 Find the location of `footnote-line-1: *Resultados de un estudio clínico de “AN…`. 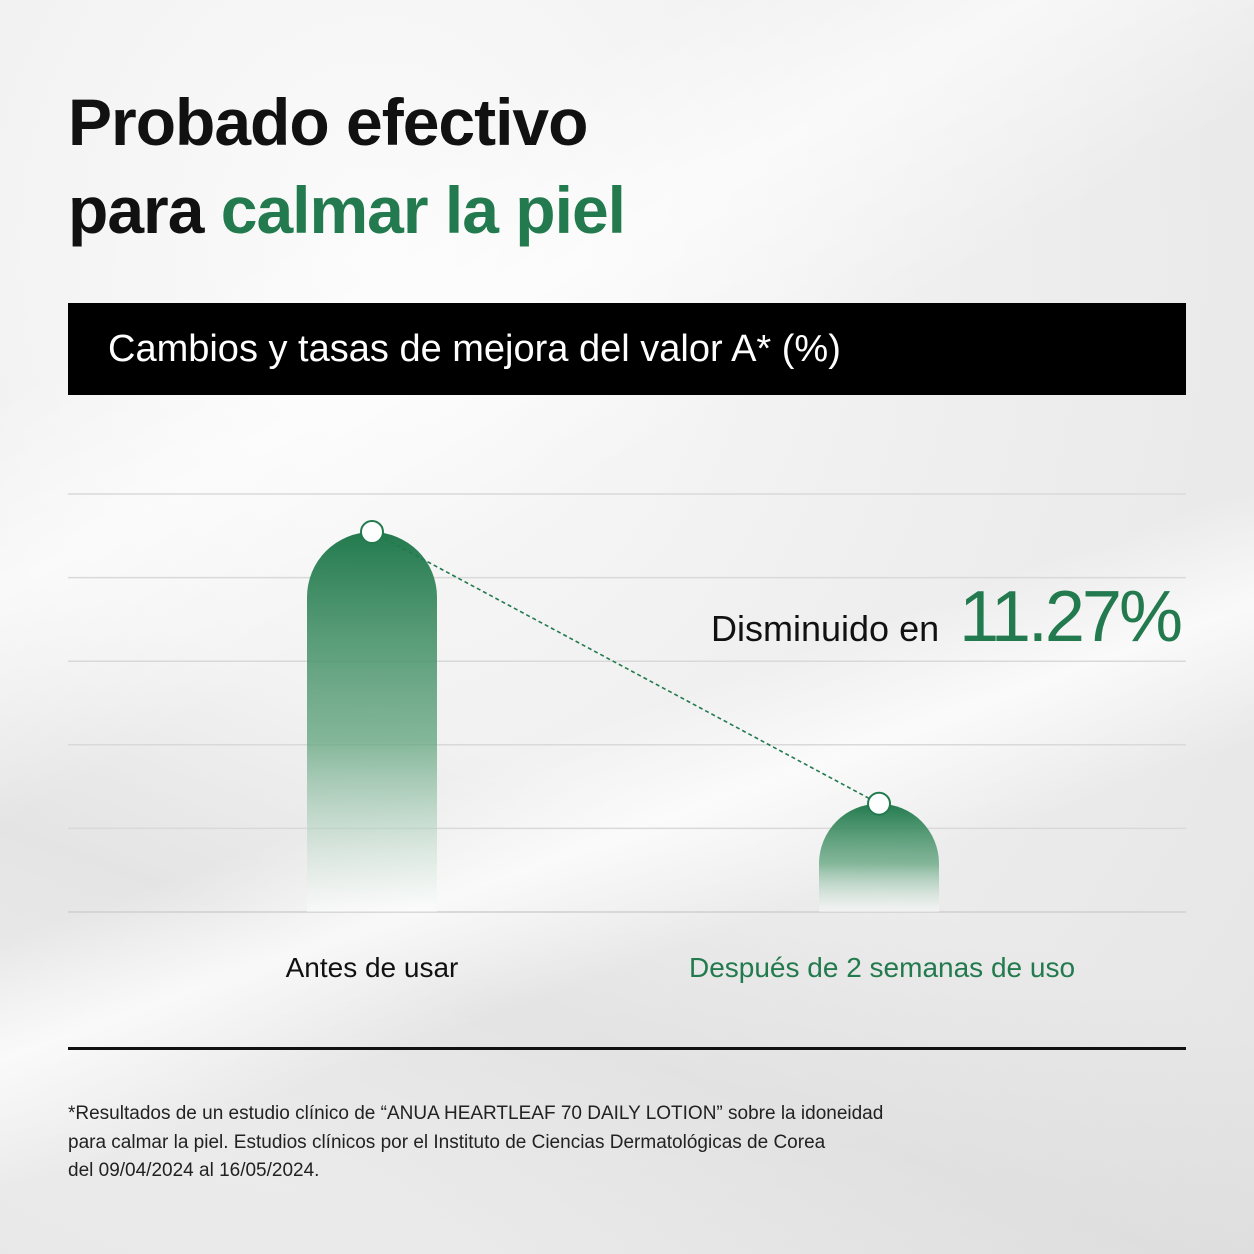

footnote-line-1: *Resultados de un estudio clínico de “AN… is located at coordinates (476, 1113).